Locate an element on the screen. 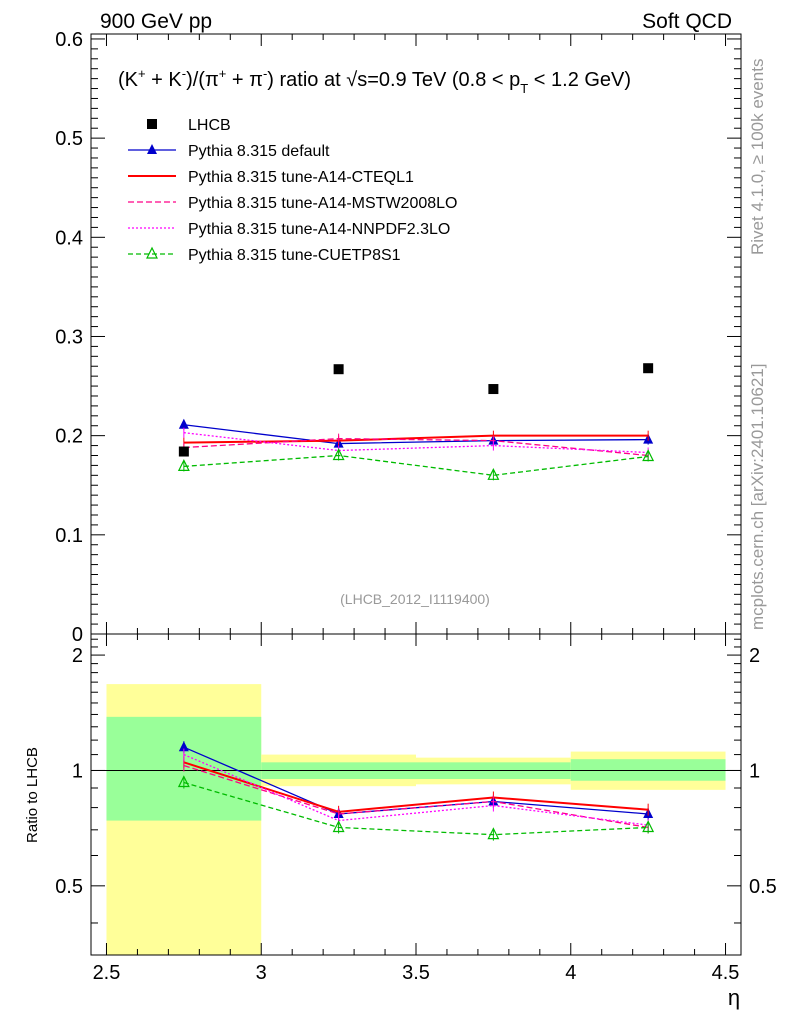 This screenshot has height=1024, width=786. ratio-ytick-label-left-2: 2 is located at coordinates (77, 656).